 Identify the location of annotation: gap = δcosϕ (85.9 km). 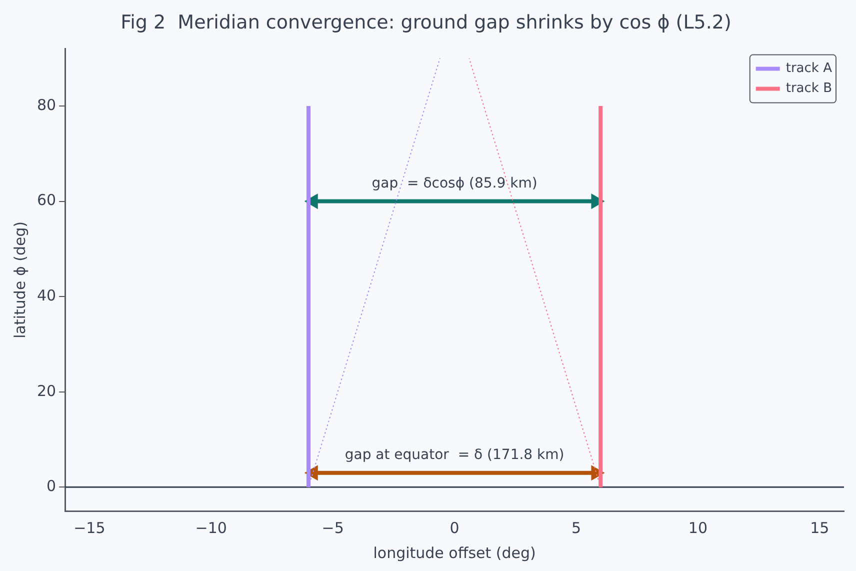
(455, 183).